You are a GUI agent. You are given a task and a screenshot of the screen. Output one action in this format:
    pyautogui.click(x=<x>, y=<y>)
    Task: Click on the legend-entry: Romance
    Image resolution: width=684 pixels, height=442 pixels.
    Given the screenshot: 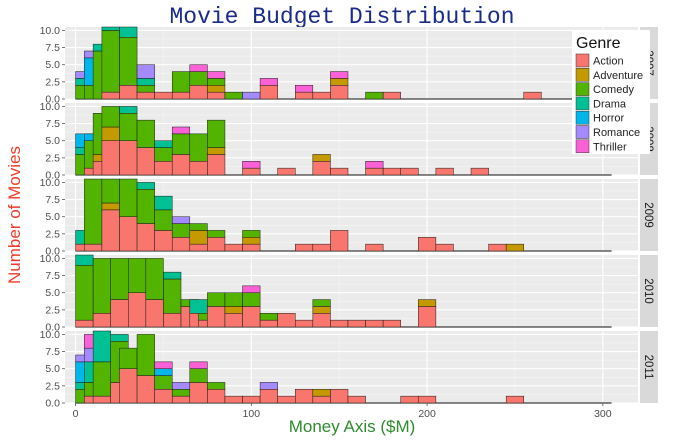 What is the action you would take?
    pyautogui.click(x=616, y=133)
    